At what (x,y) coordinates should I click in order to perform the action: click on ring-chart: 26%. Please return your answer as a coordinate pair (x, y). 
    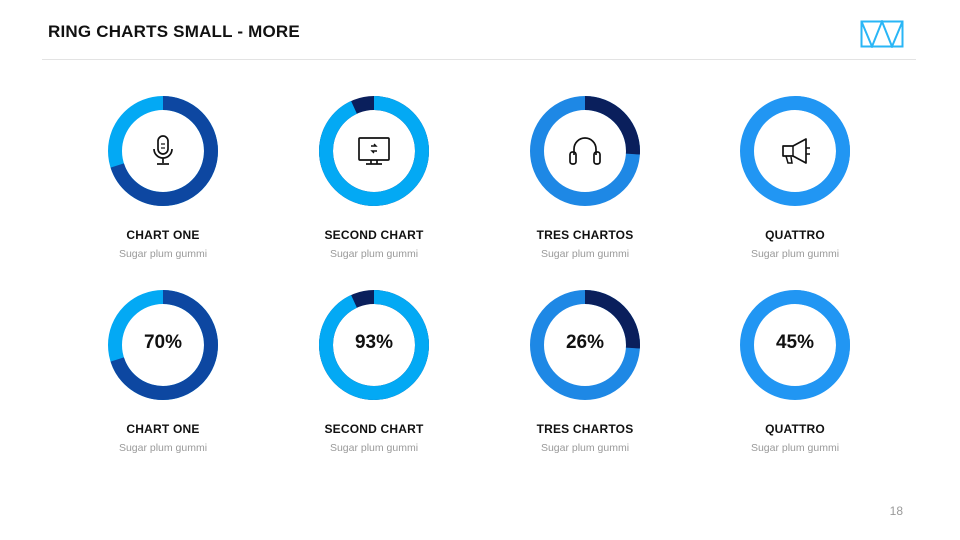
    Looking at the image, I should click on (585, 345).